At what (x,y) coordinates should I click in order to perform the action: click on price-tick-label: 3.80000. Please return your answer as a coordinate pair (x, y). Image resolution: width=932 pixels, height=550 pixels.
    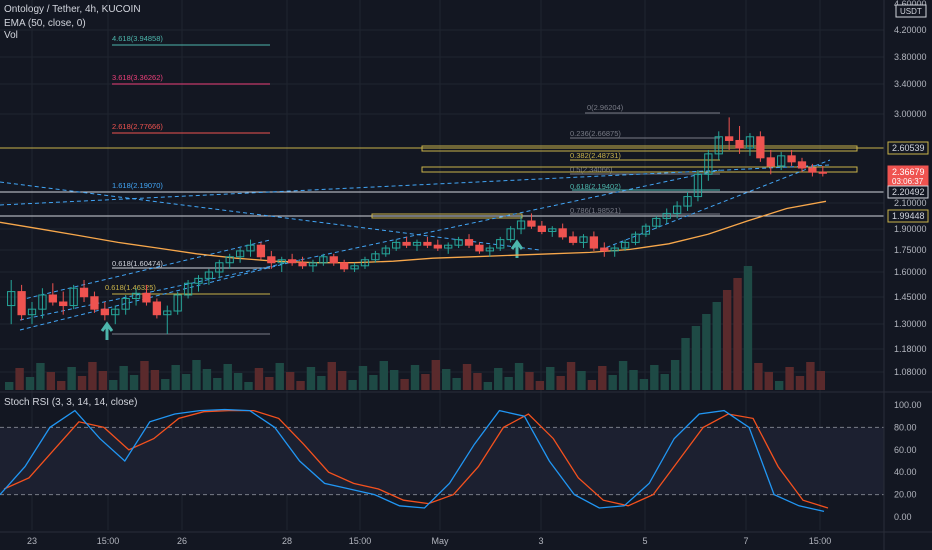
    Looking at the image, I should click on (910, 57).